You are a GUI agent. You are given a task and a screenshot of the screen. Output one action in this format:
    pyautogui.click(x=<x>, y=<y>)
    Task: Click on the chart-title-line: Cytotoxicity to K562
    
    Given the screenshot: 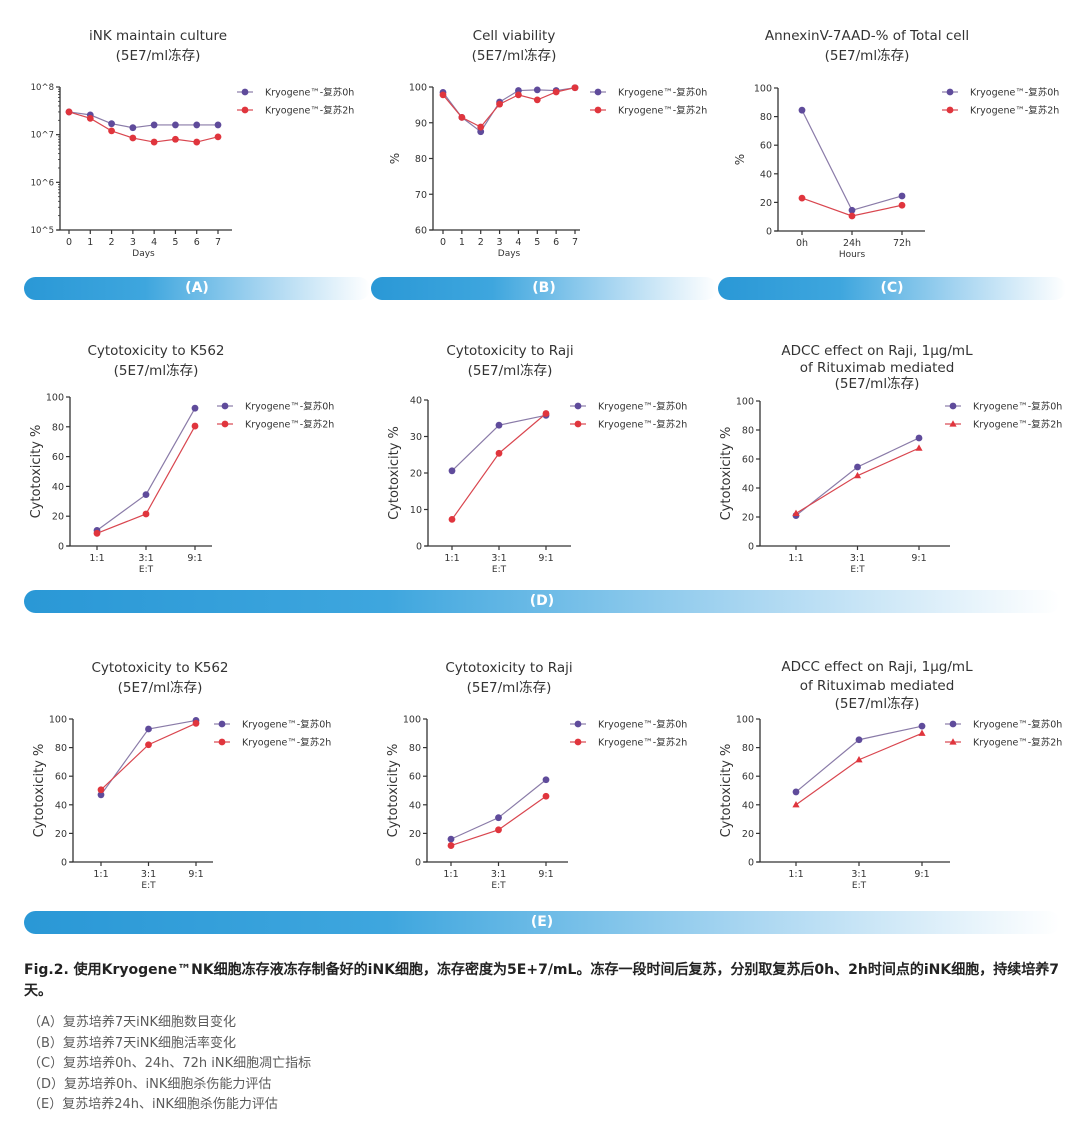 What is the action you would take?
    pyautogui.click(x=155, y=351)
    